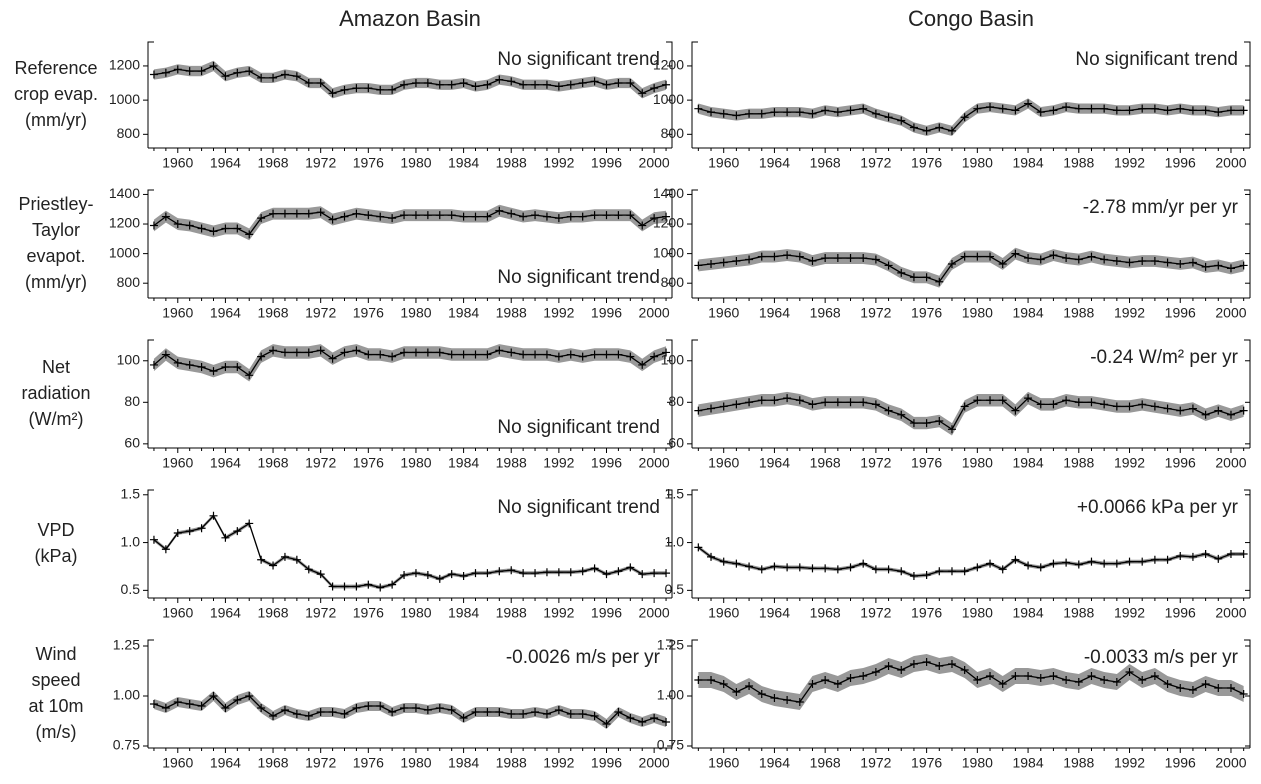 The width and height of the screenshot is (1261, 784). What do you see at coordinates (971, 342) in the screenshot?
I see `corner-mark` at bounding box center [971, 342].